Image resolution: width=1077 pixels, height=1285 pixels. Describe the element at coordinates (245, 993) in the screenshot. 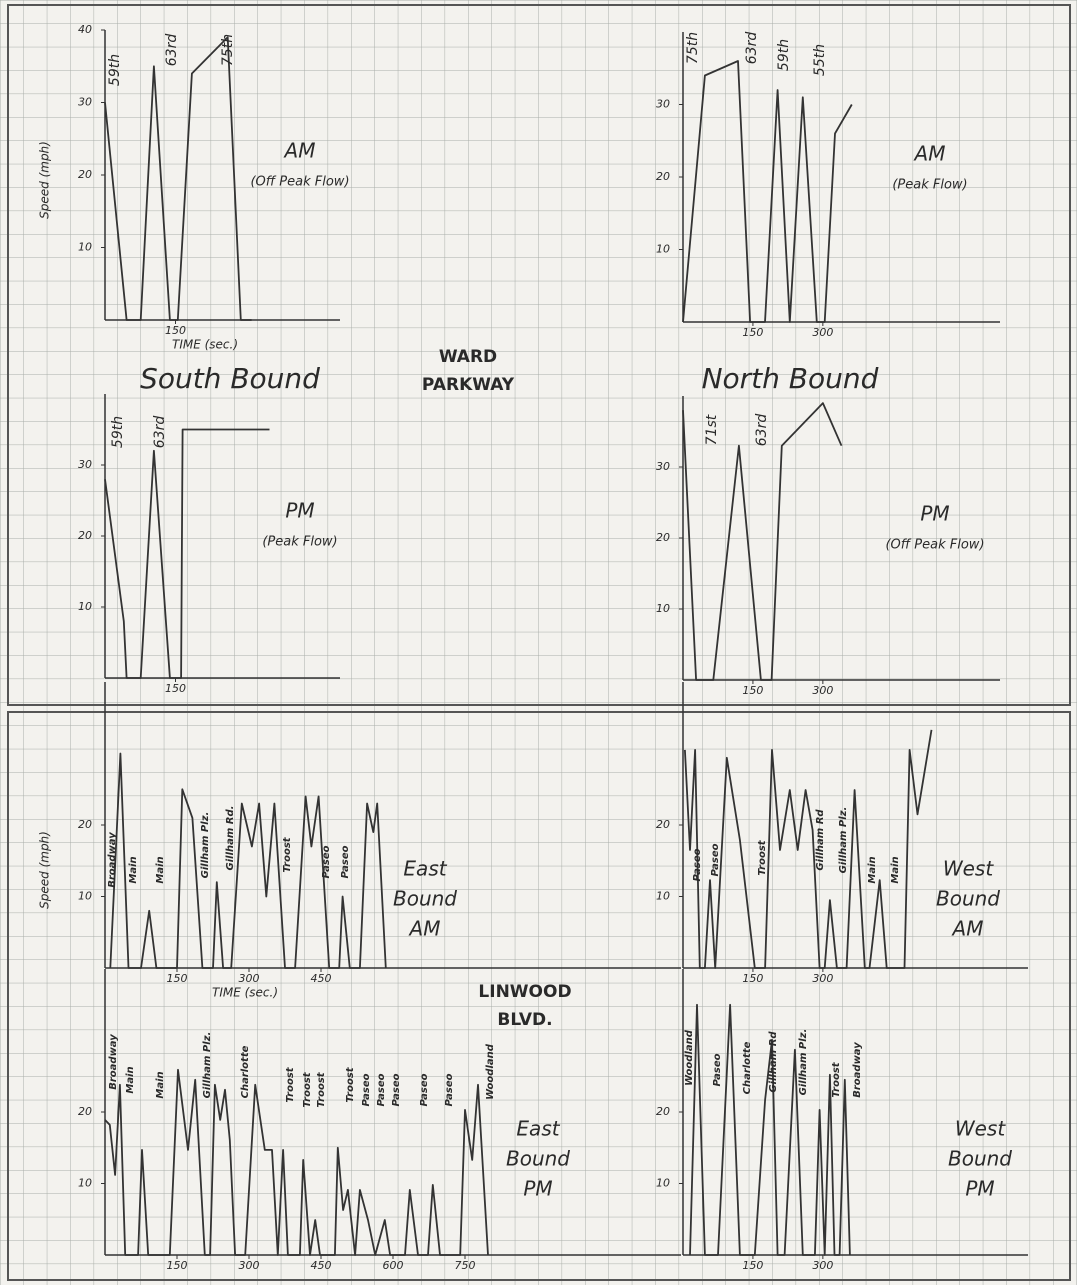

I see `x-axis-label: TIME (sec.)` at that location.